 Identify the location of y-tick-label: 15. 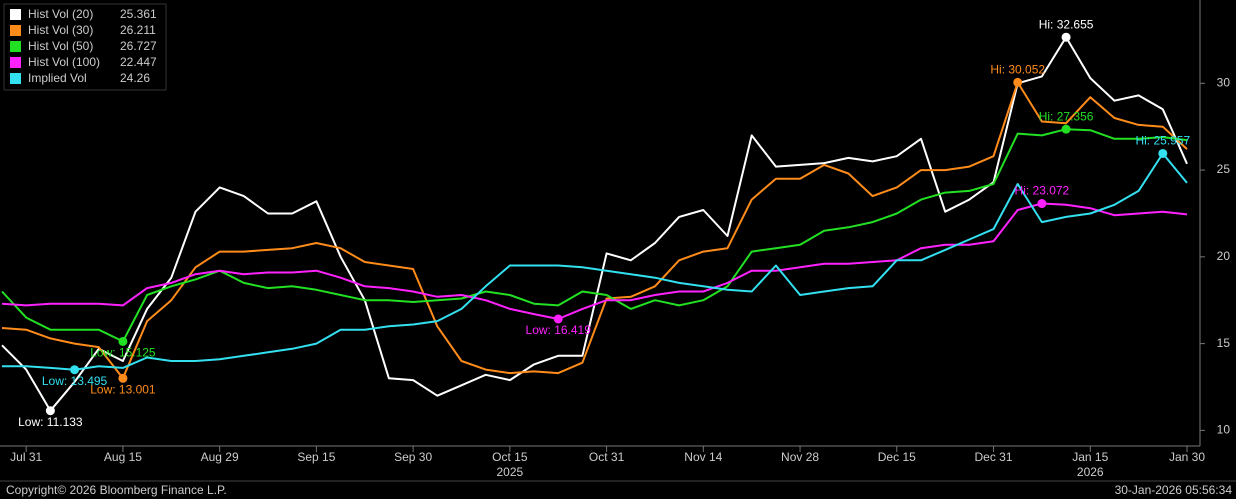
(1224, 343).